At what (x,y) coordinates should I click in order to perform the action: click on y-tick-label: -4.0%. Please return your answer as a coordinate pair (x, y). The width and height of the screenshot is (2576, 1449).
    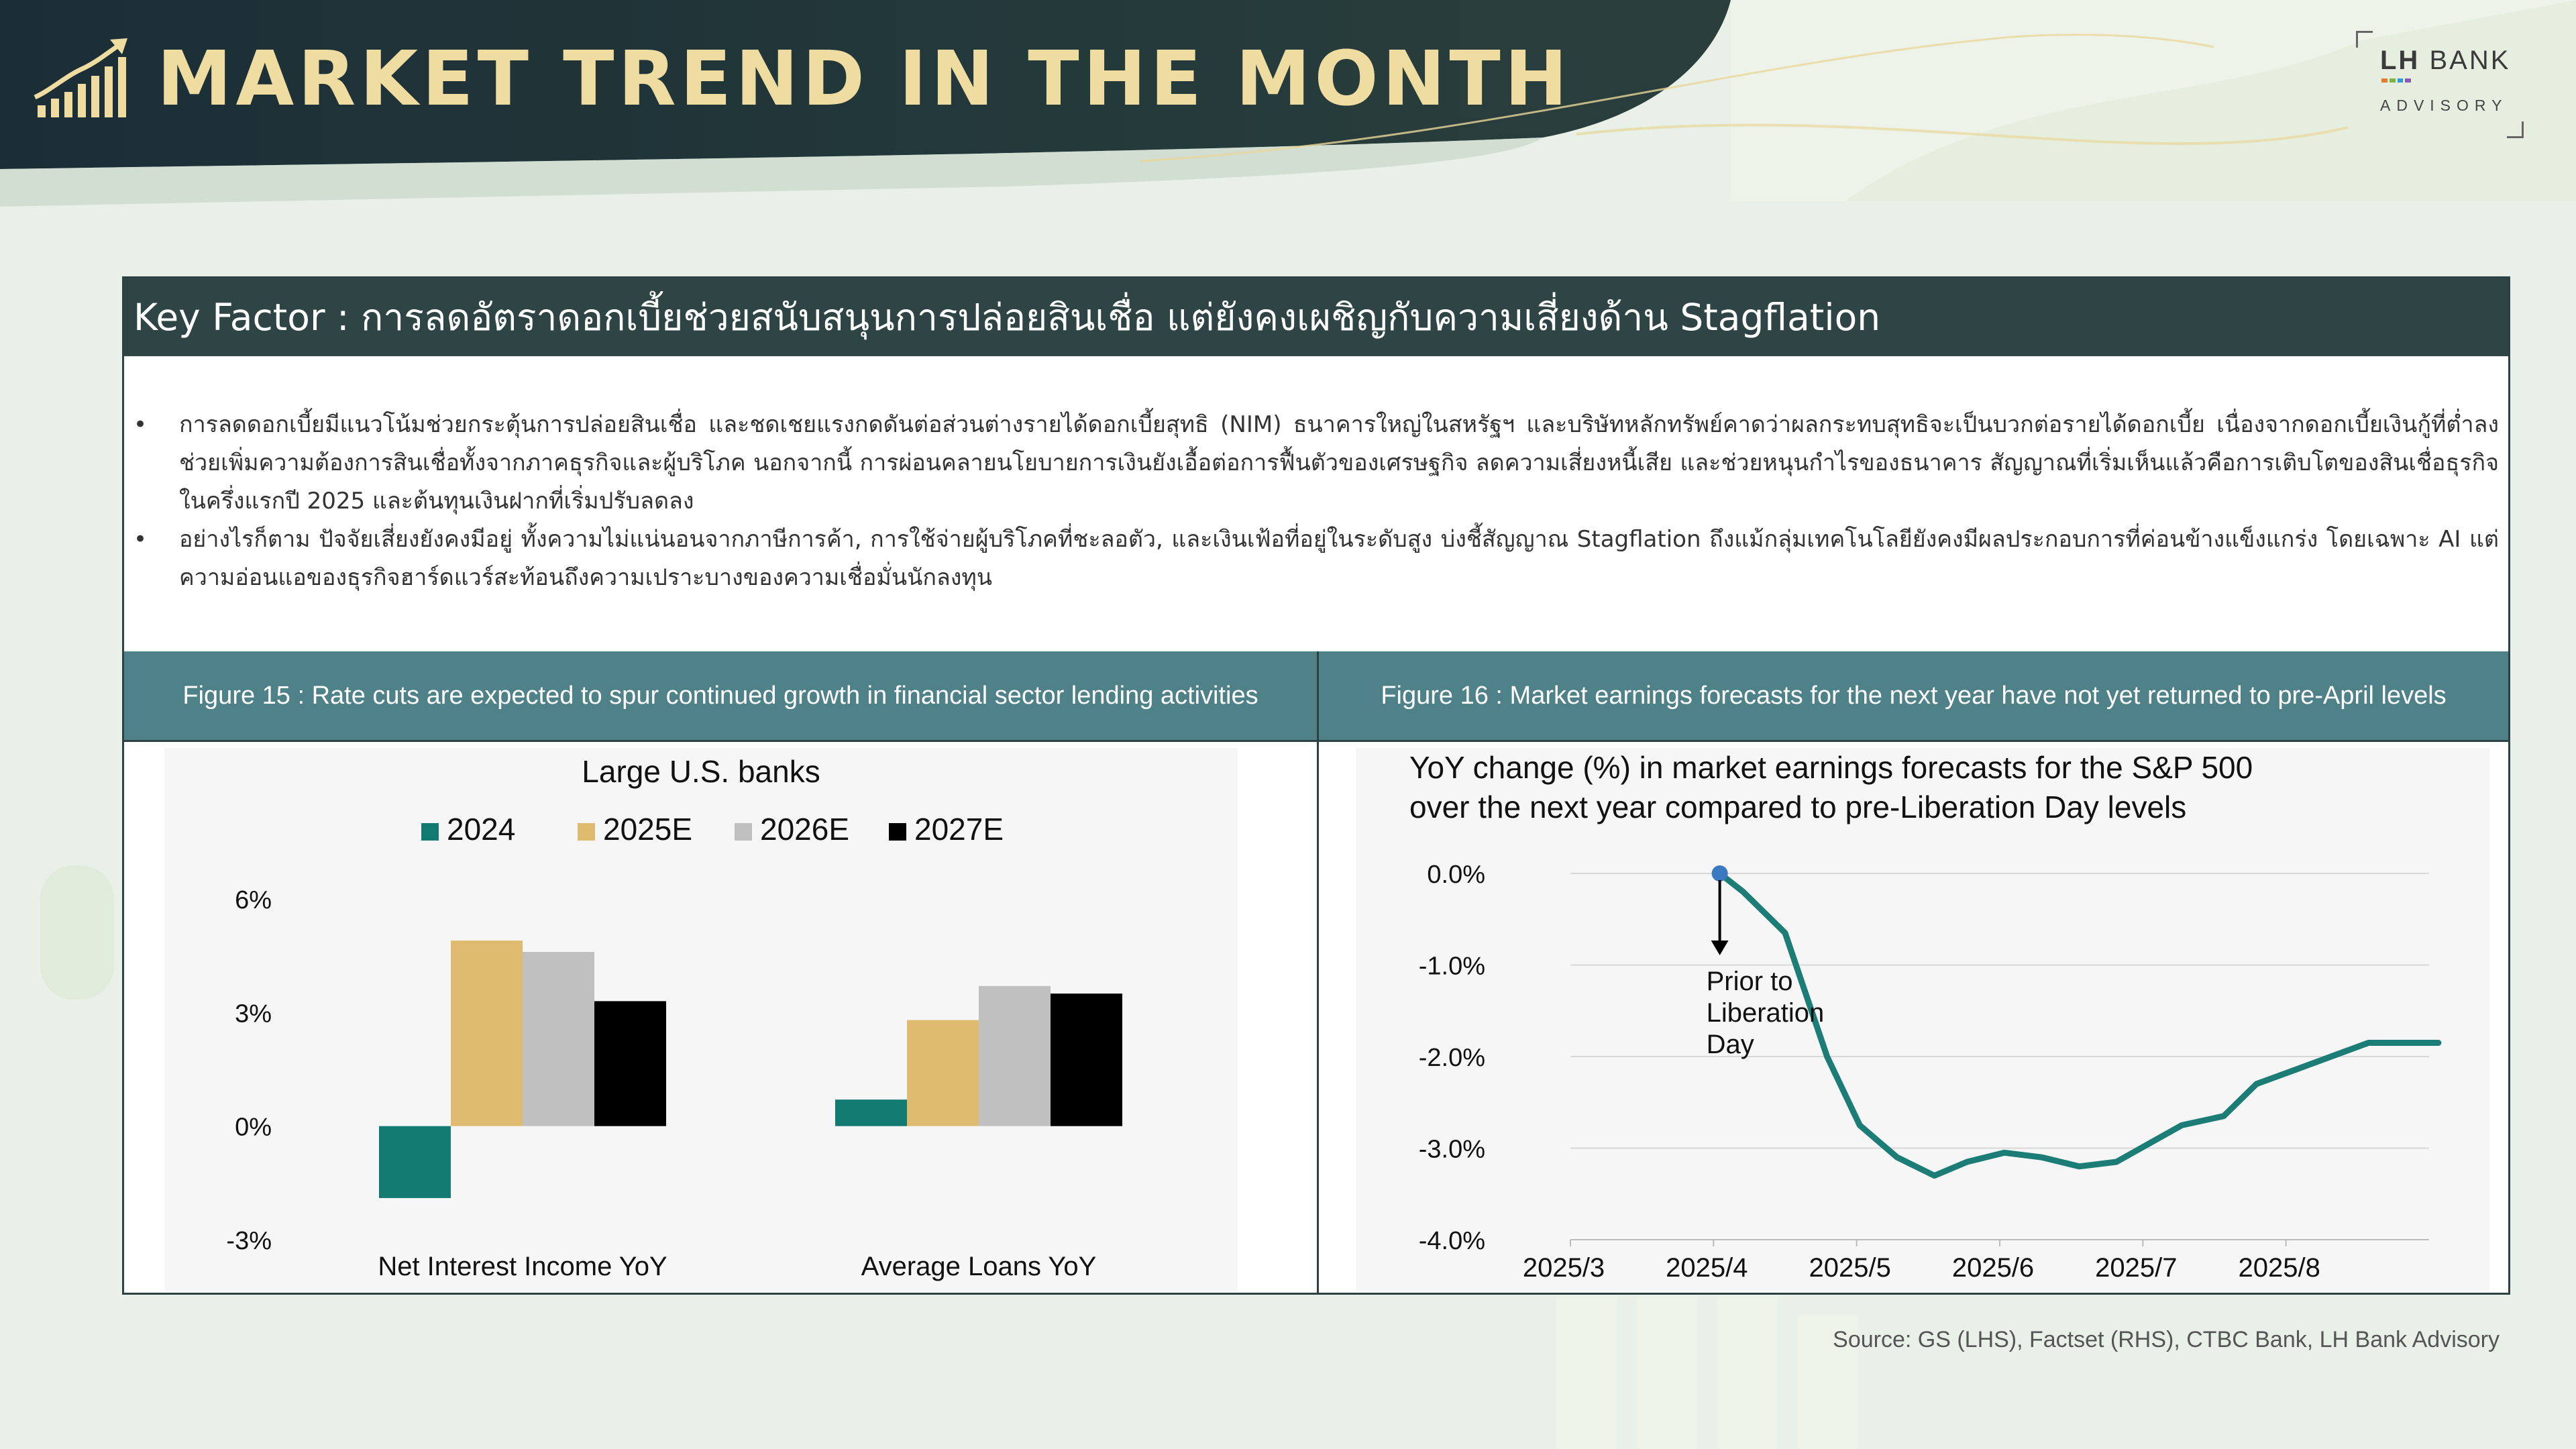
    Looking at the image, I should click on (1452, 1241).